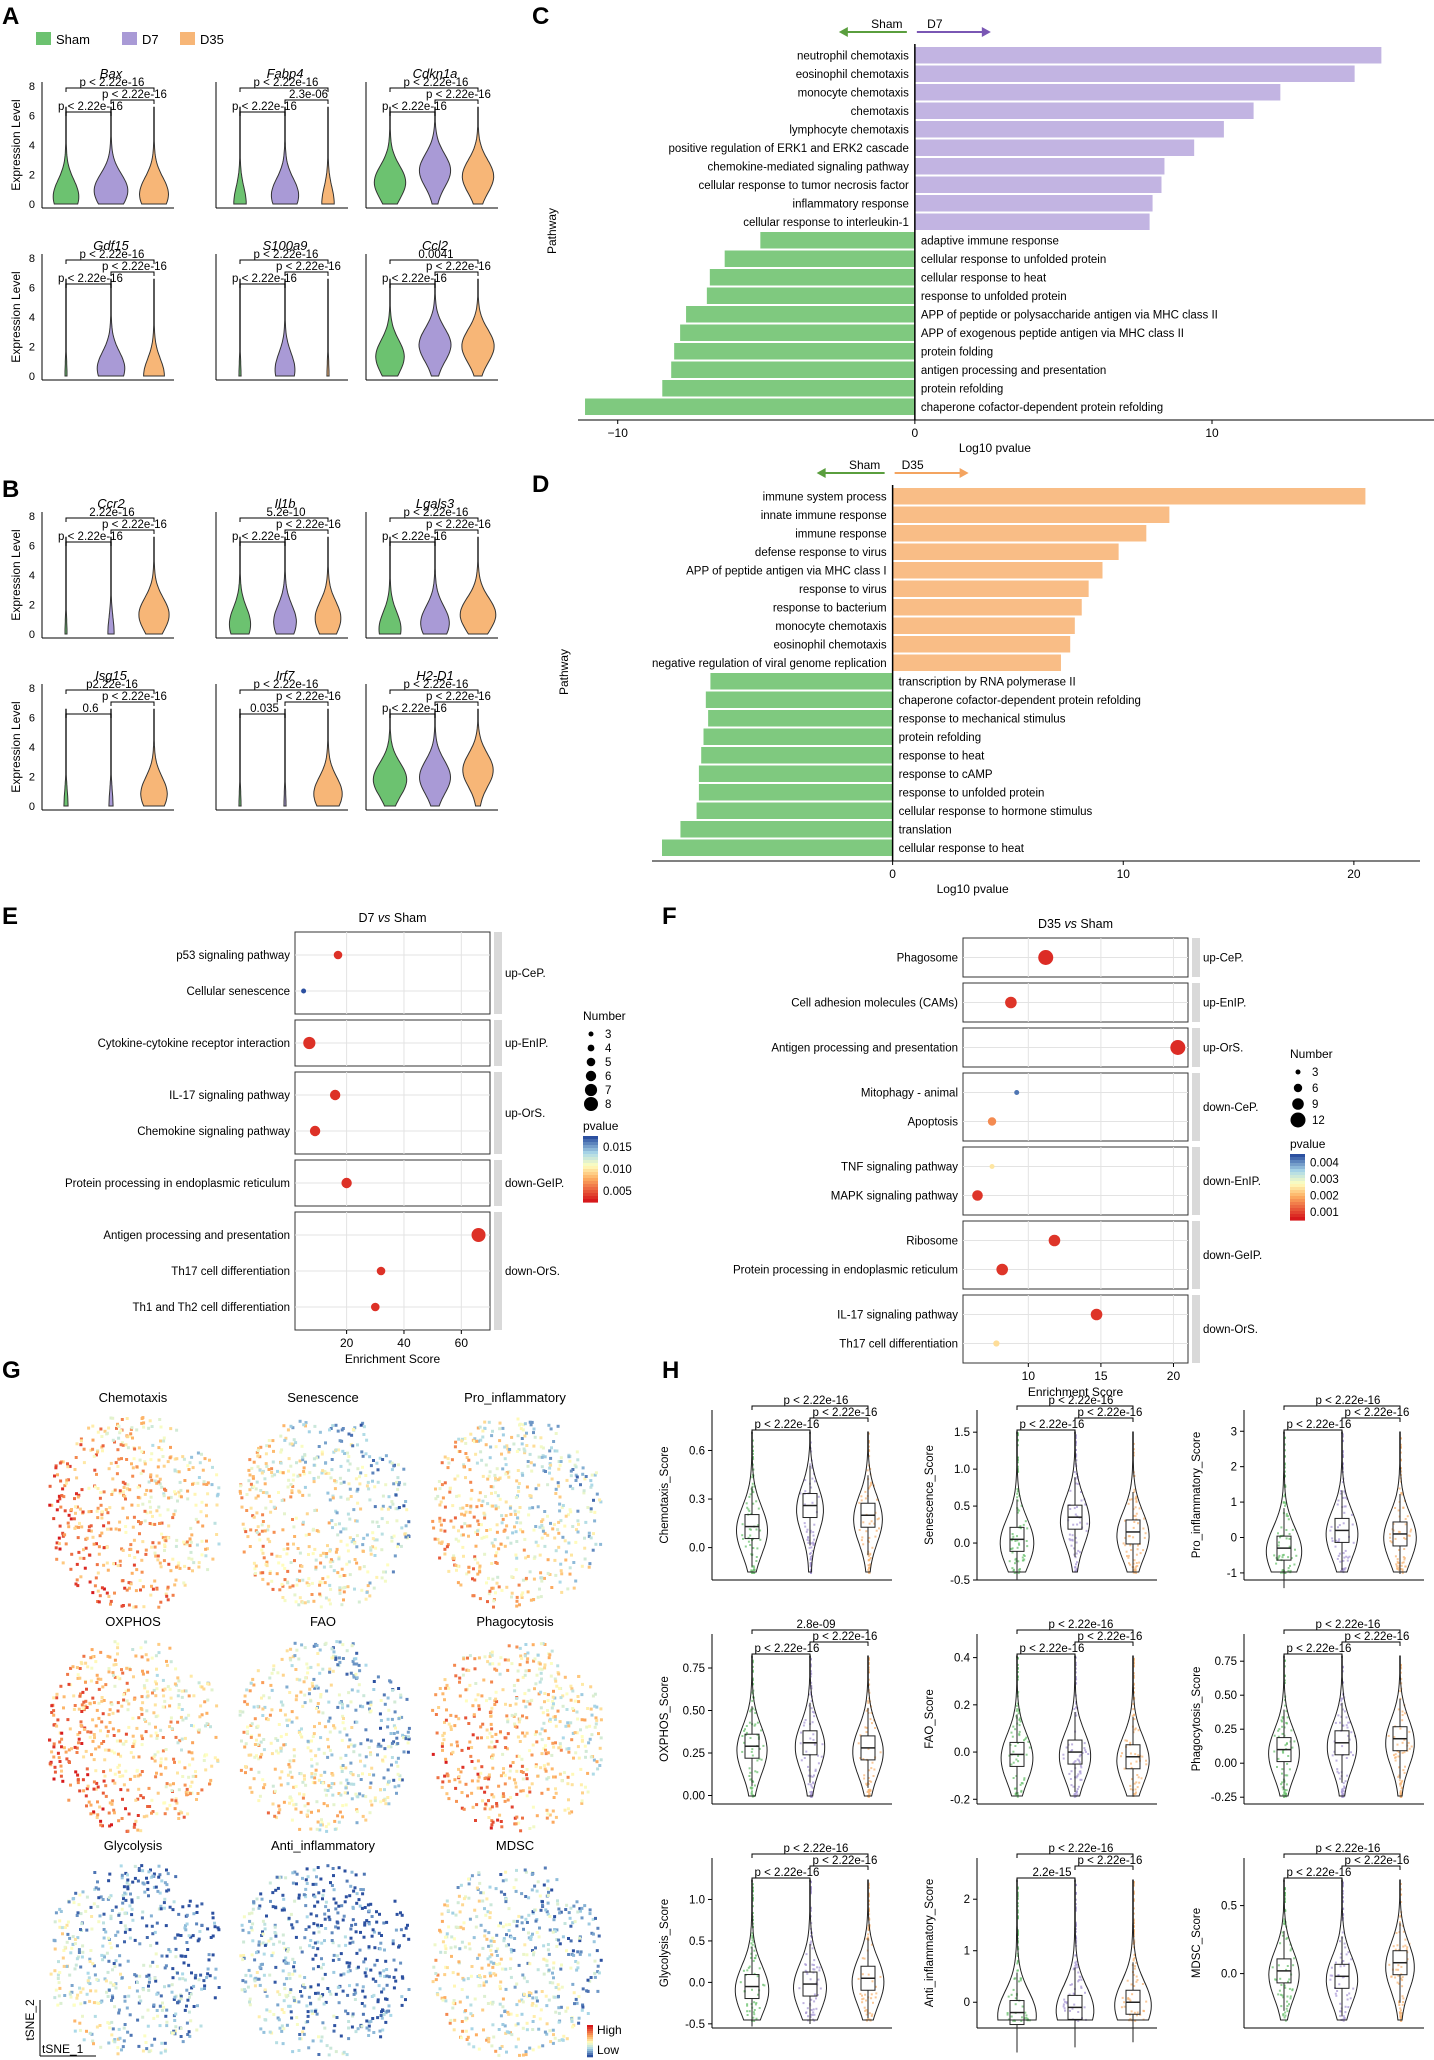 The image size is (1434, 2060). What do you see at coordinates (1076, 1392) in the screenshot?
I see `x-axis-title: Enrichment Score` at bounding box center [1076, 1392].